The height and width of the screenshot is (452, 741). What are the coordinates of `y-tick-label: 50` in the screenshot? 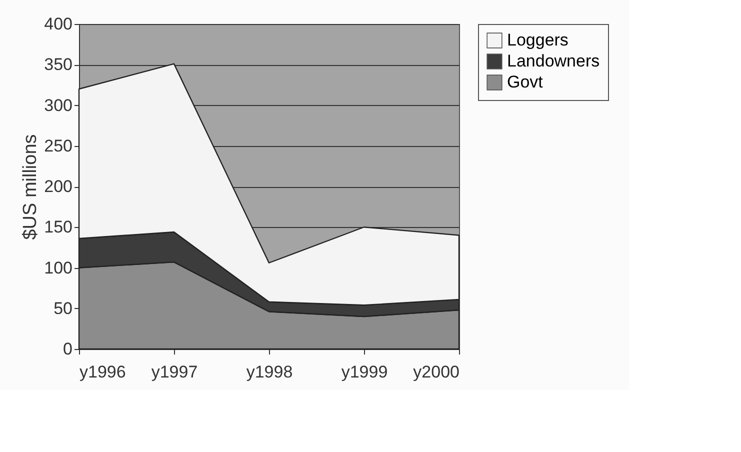 It's located at (63, 308).